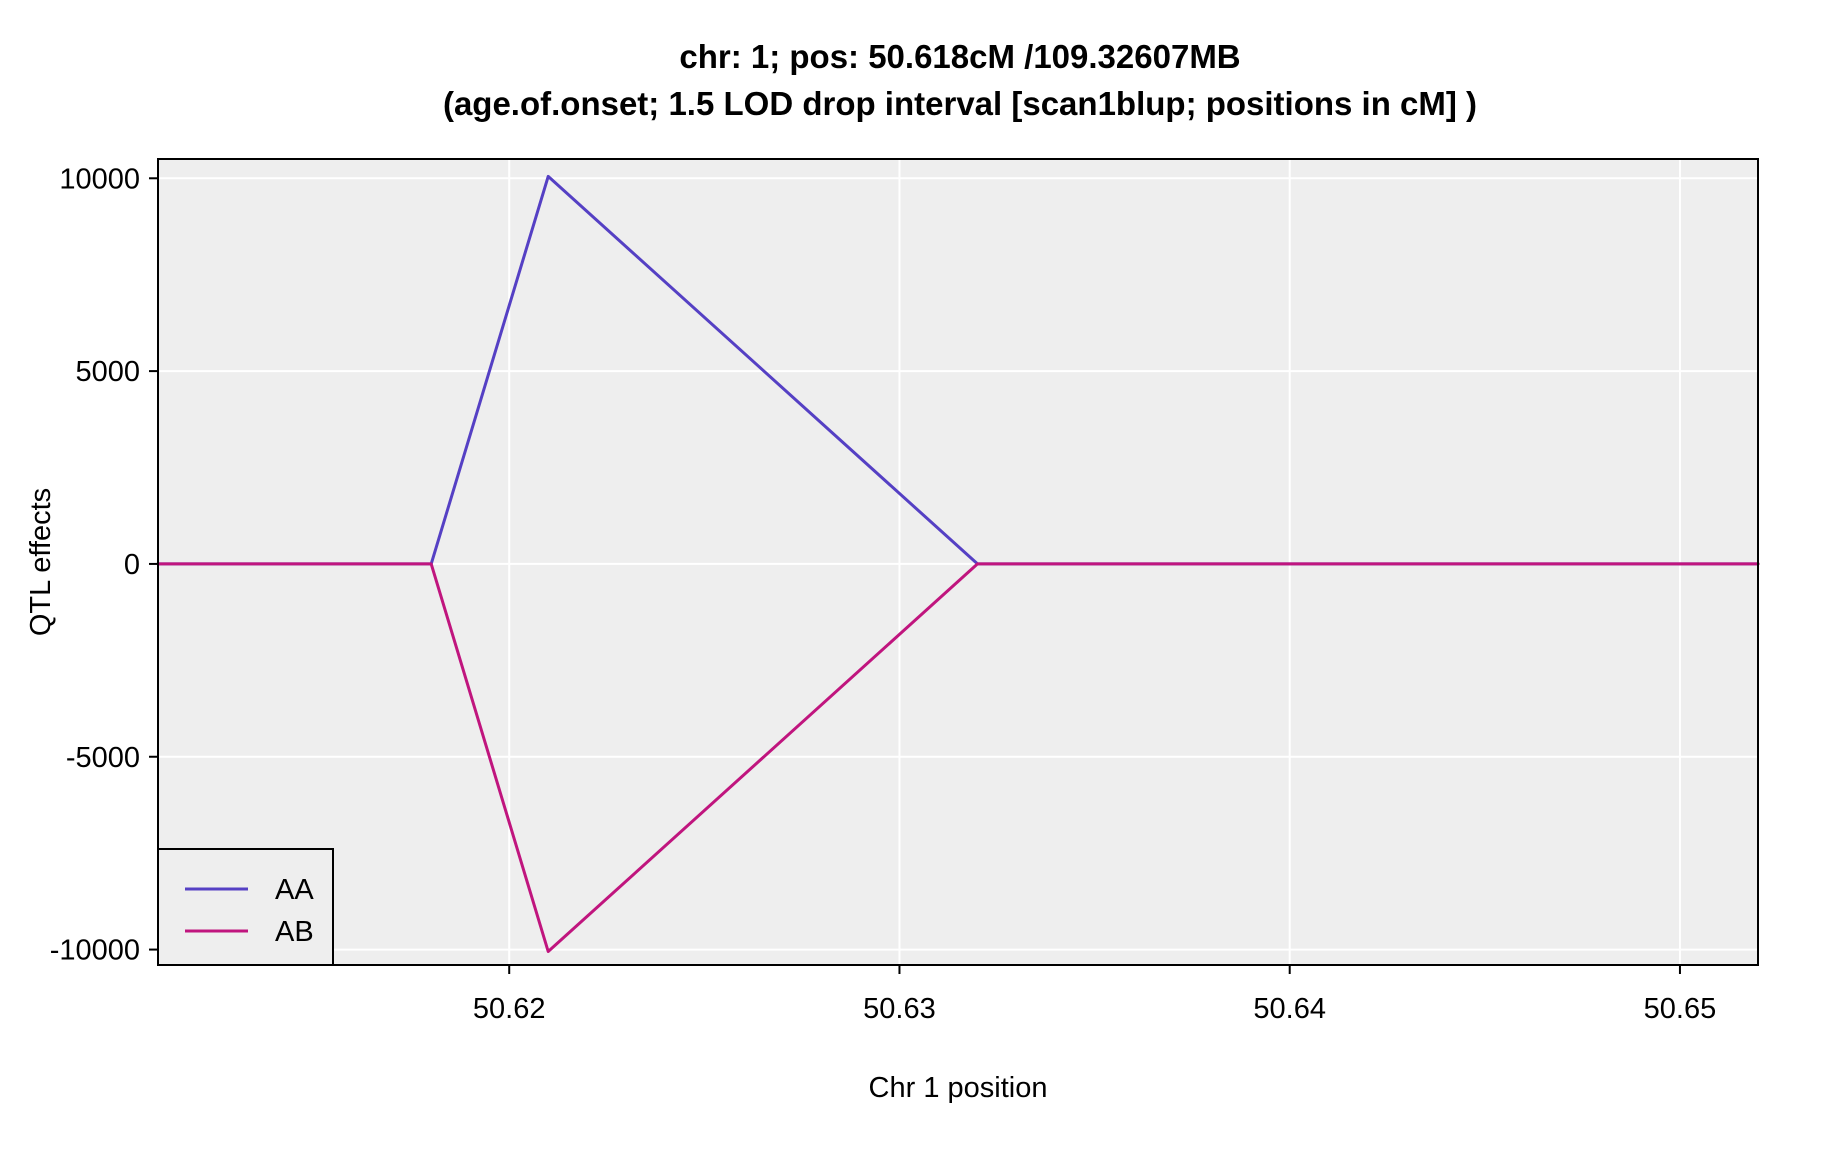 The image size is (1824, 1157). I want to click on legend-box, so click(245, 907).